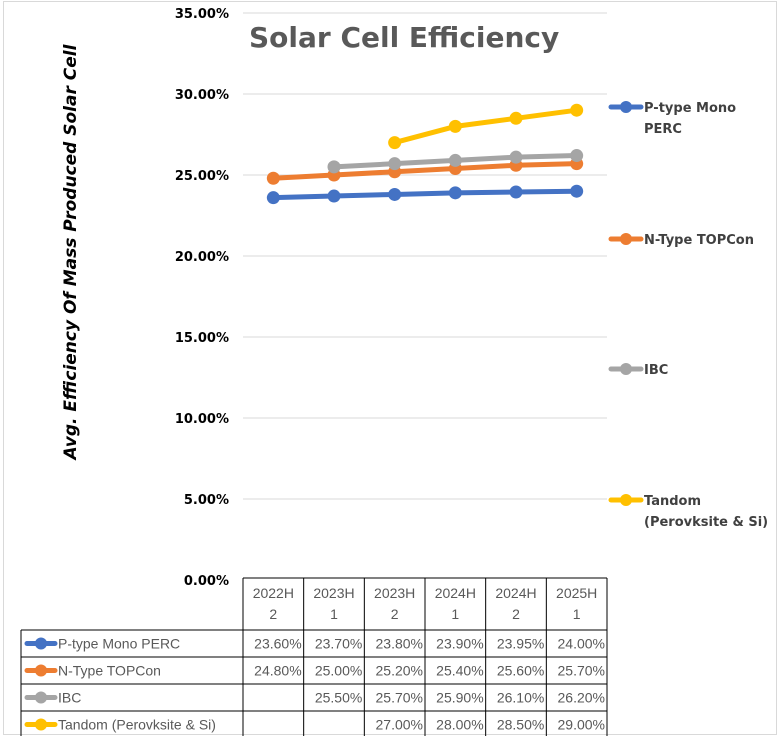 The width and height of the screenshot is (780, 739). Describe the element at coordinates (202, 338) in the screenshot. I see `y-tick-label: 15.00%` at that location.